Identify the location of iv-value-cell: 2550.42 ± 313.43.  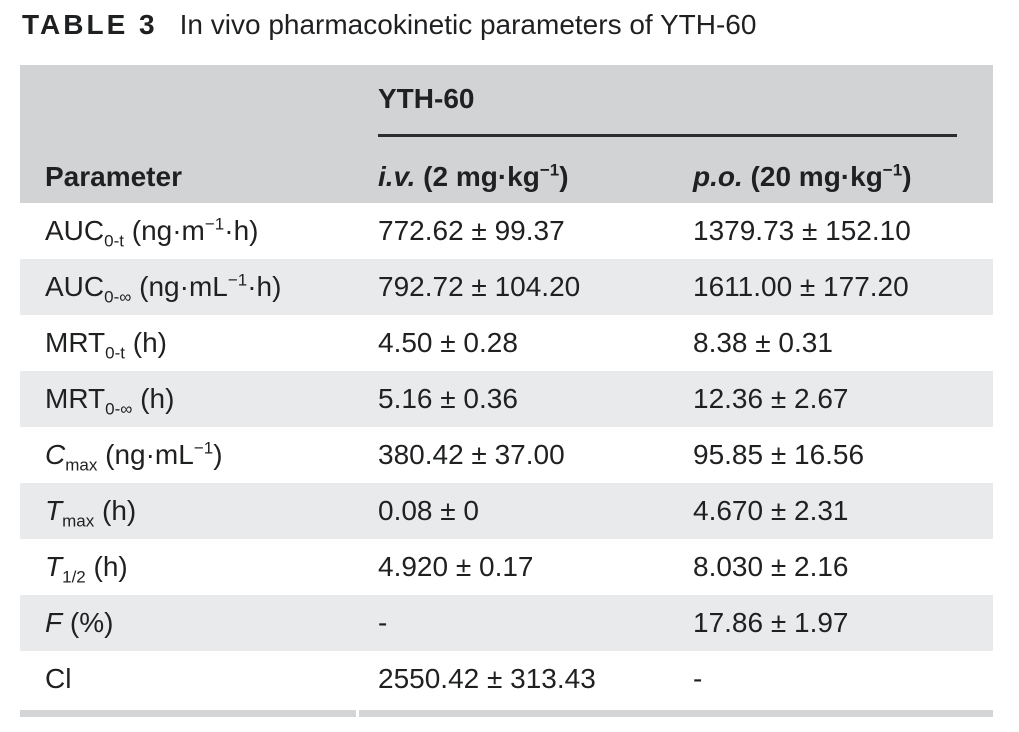
(487, 678).